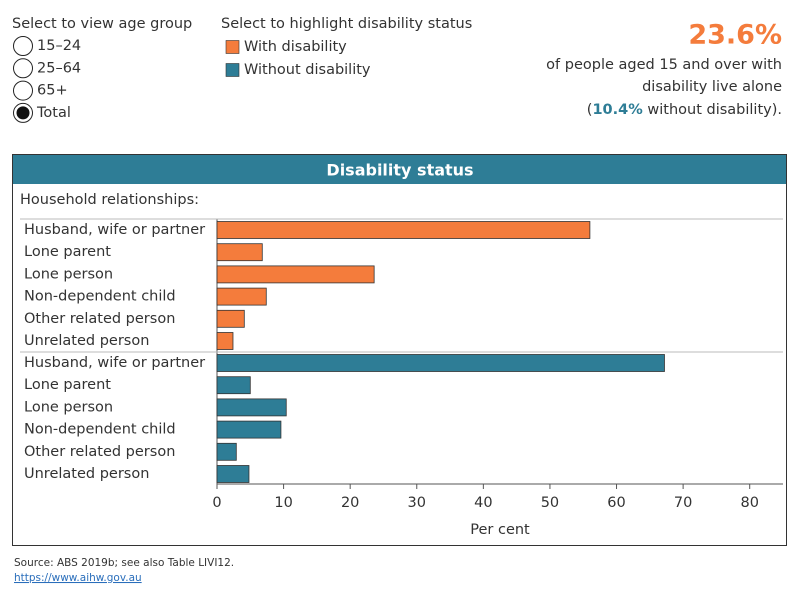 Image resolution: width=800 pixels, height=600 pixels. Describe the element at coordinates (346, 24) in the screenshot. I see `highlight-label: Select to highlight disability status` at that location.